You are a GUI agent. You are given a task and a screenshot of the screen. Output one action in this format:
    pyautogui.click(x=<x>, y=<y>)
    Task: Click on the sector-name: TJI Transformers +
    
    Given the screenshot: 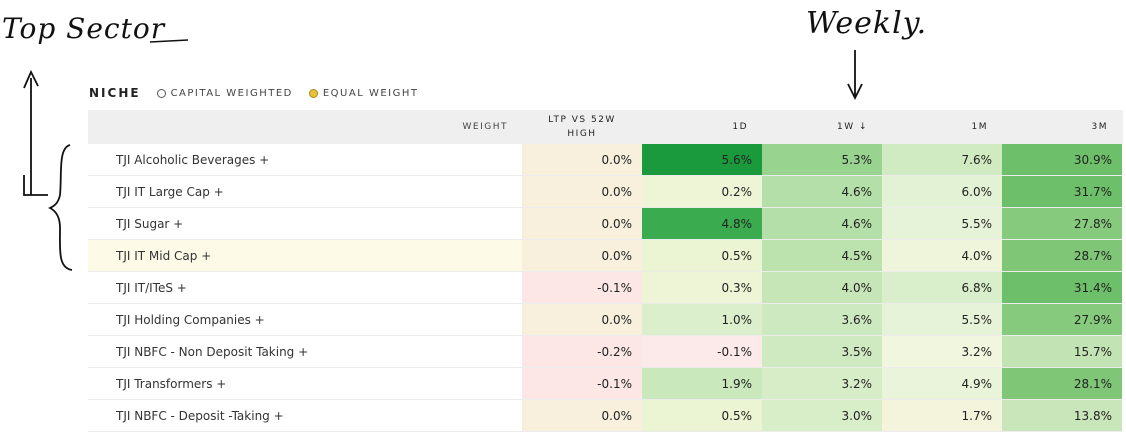 What is the action you would take?
    pyautogui.click(x=171, y=383)
    